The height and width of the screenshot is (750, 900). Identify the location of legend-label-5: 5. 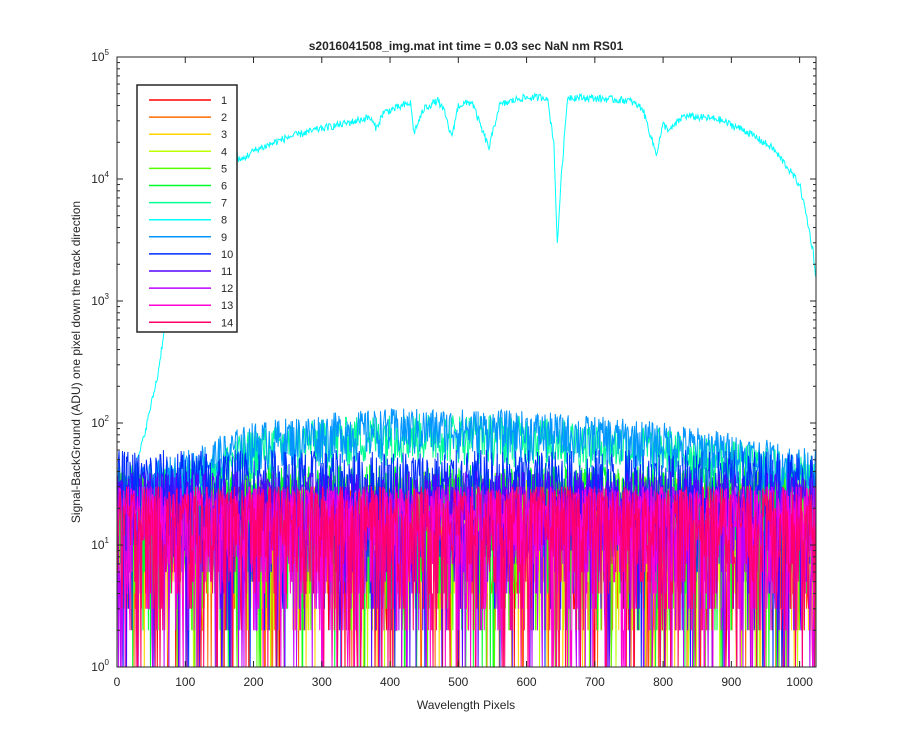
(224, 169).